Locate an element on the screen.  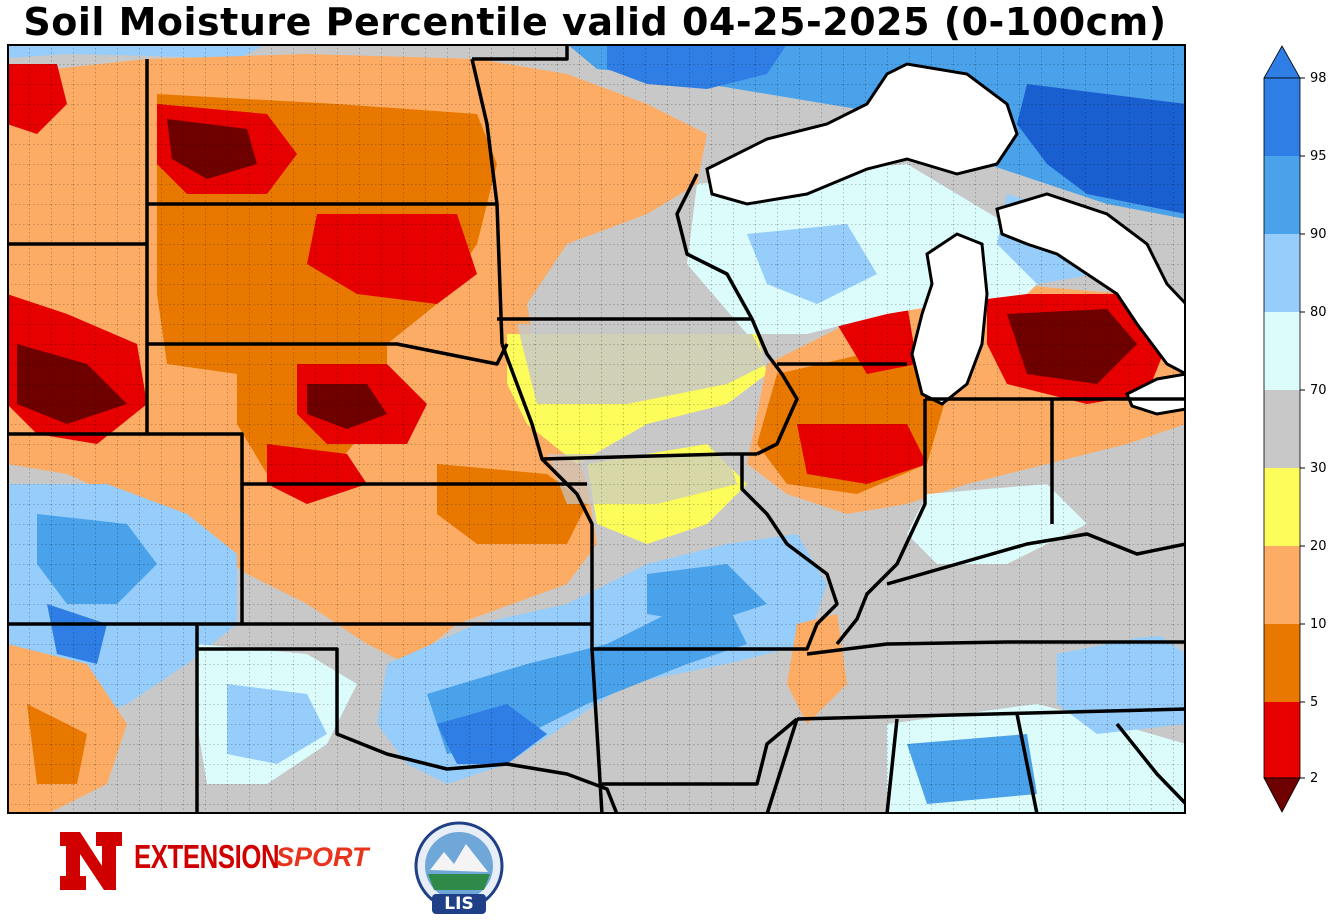
colorbar is located at coordinates (1284, 429).